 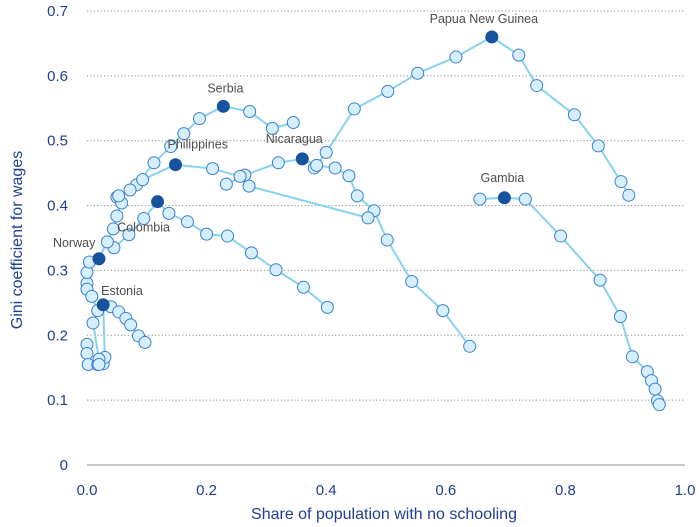 I want to click on x-tick-label: 0.2, so click(x=206, y=490).